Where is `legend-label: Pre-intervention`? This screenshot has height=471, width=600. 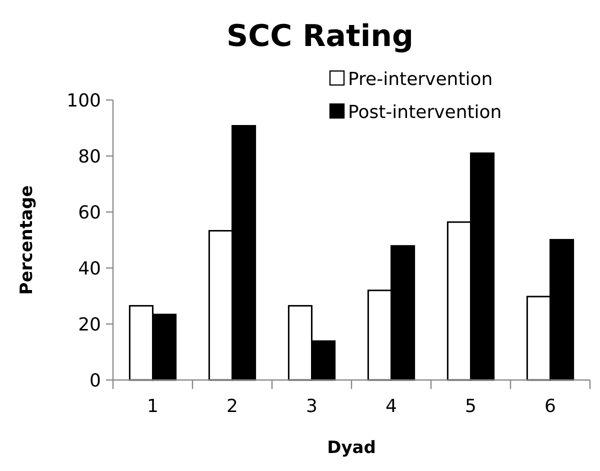 legend-label: Pre-intervention is located at coordinates (420, 79).